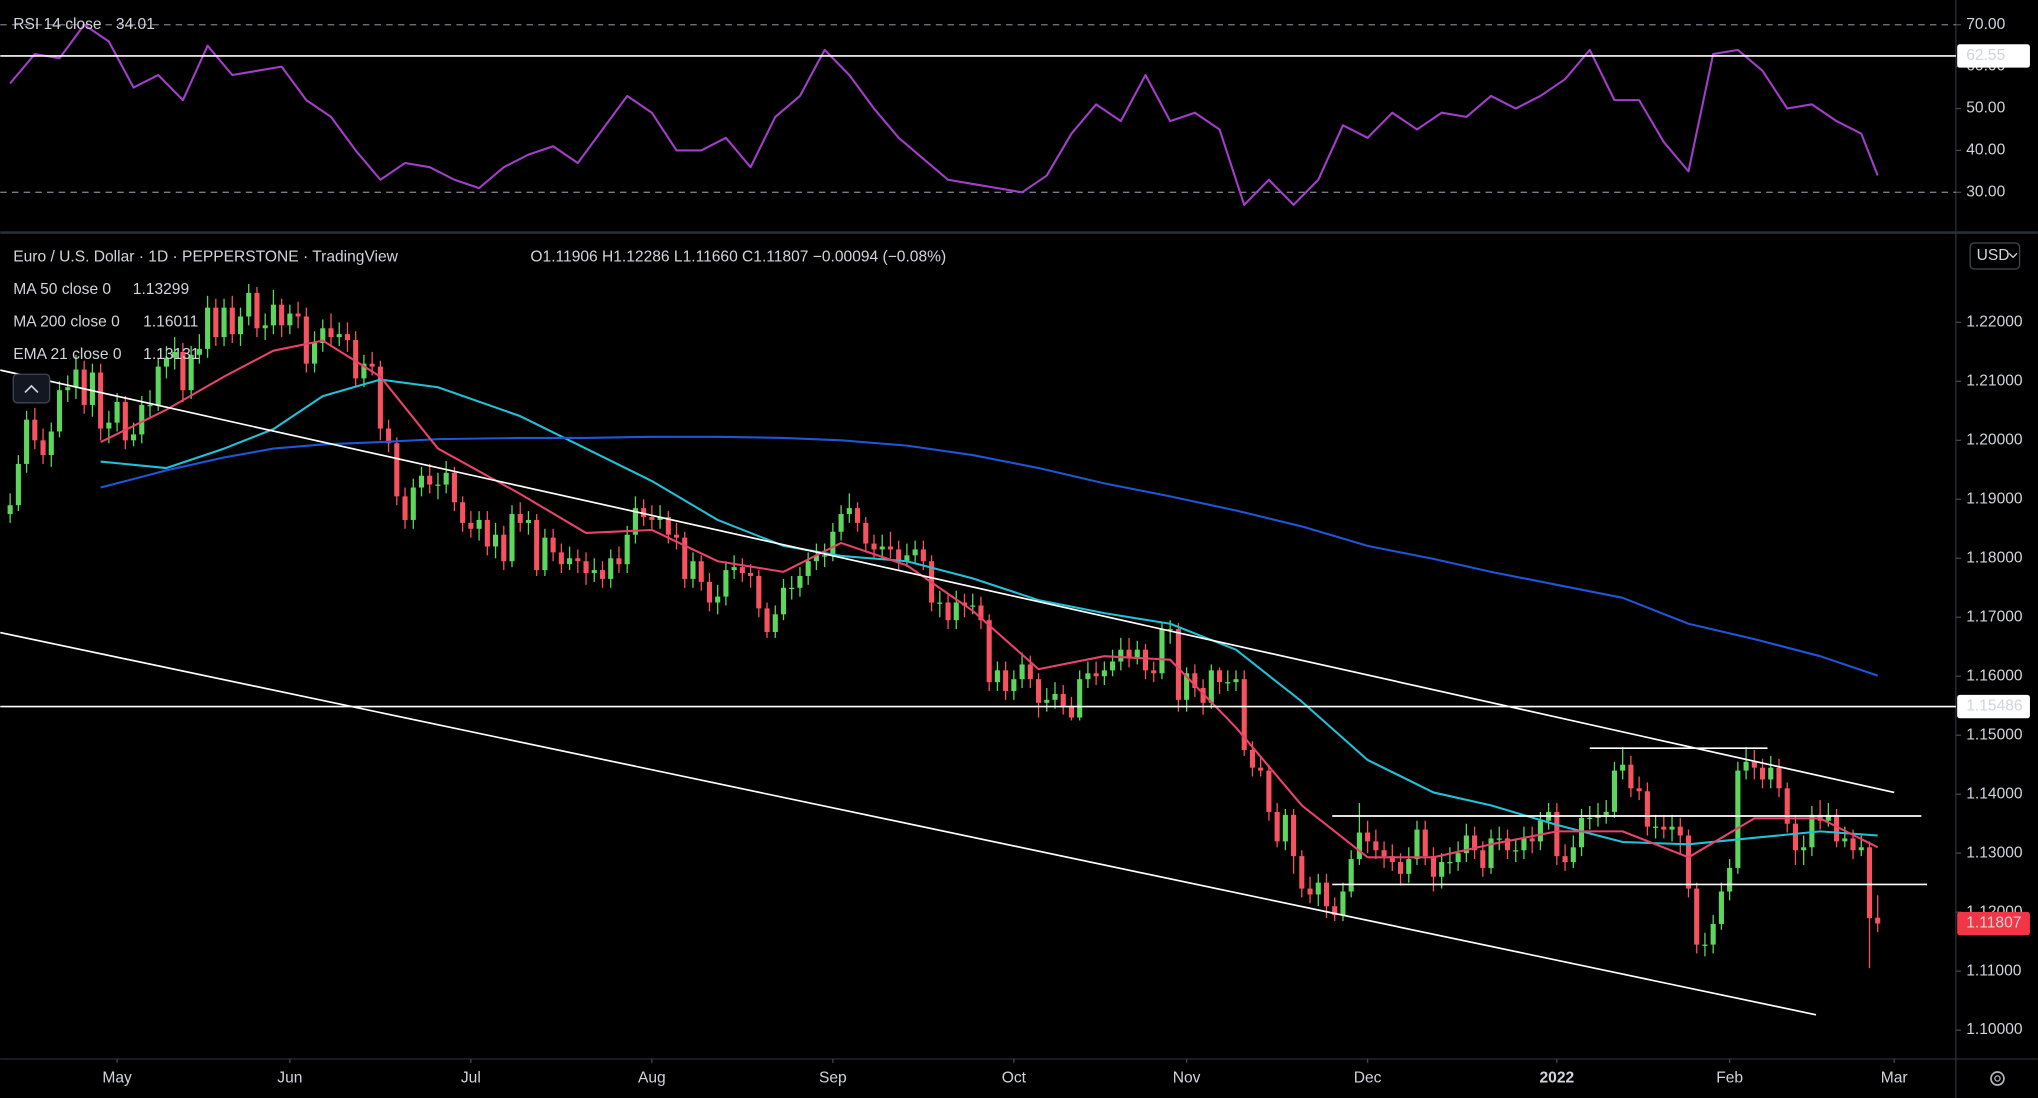 The width and height of the screenshot is (2038, 1098). What do you see at coordinates (62, 289) in the screenshot?
I see `legend-ma50: MA 50 close 0` at bounding box center [62, 289].